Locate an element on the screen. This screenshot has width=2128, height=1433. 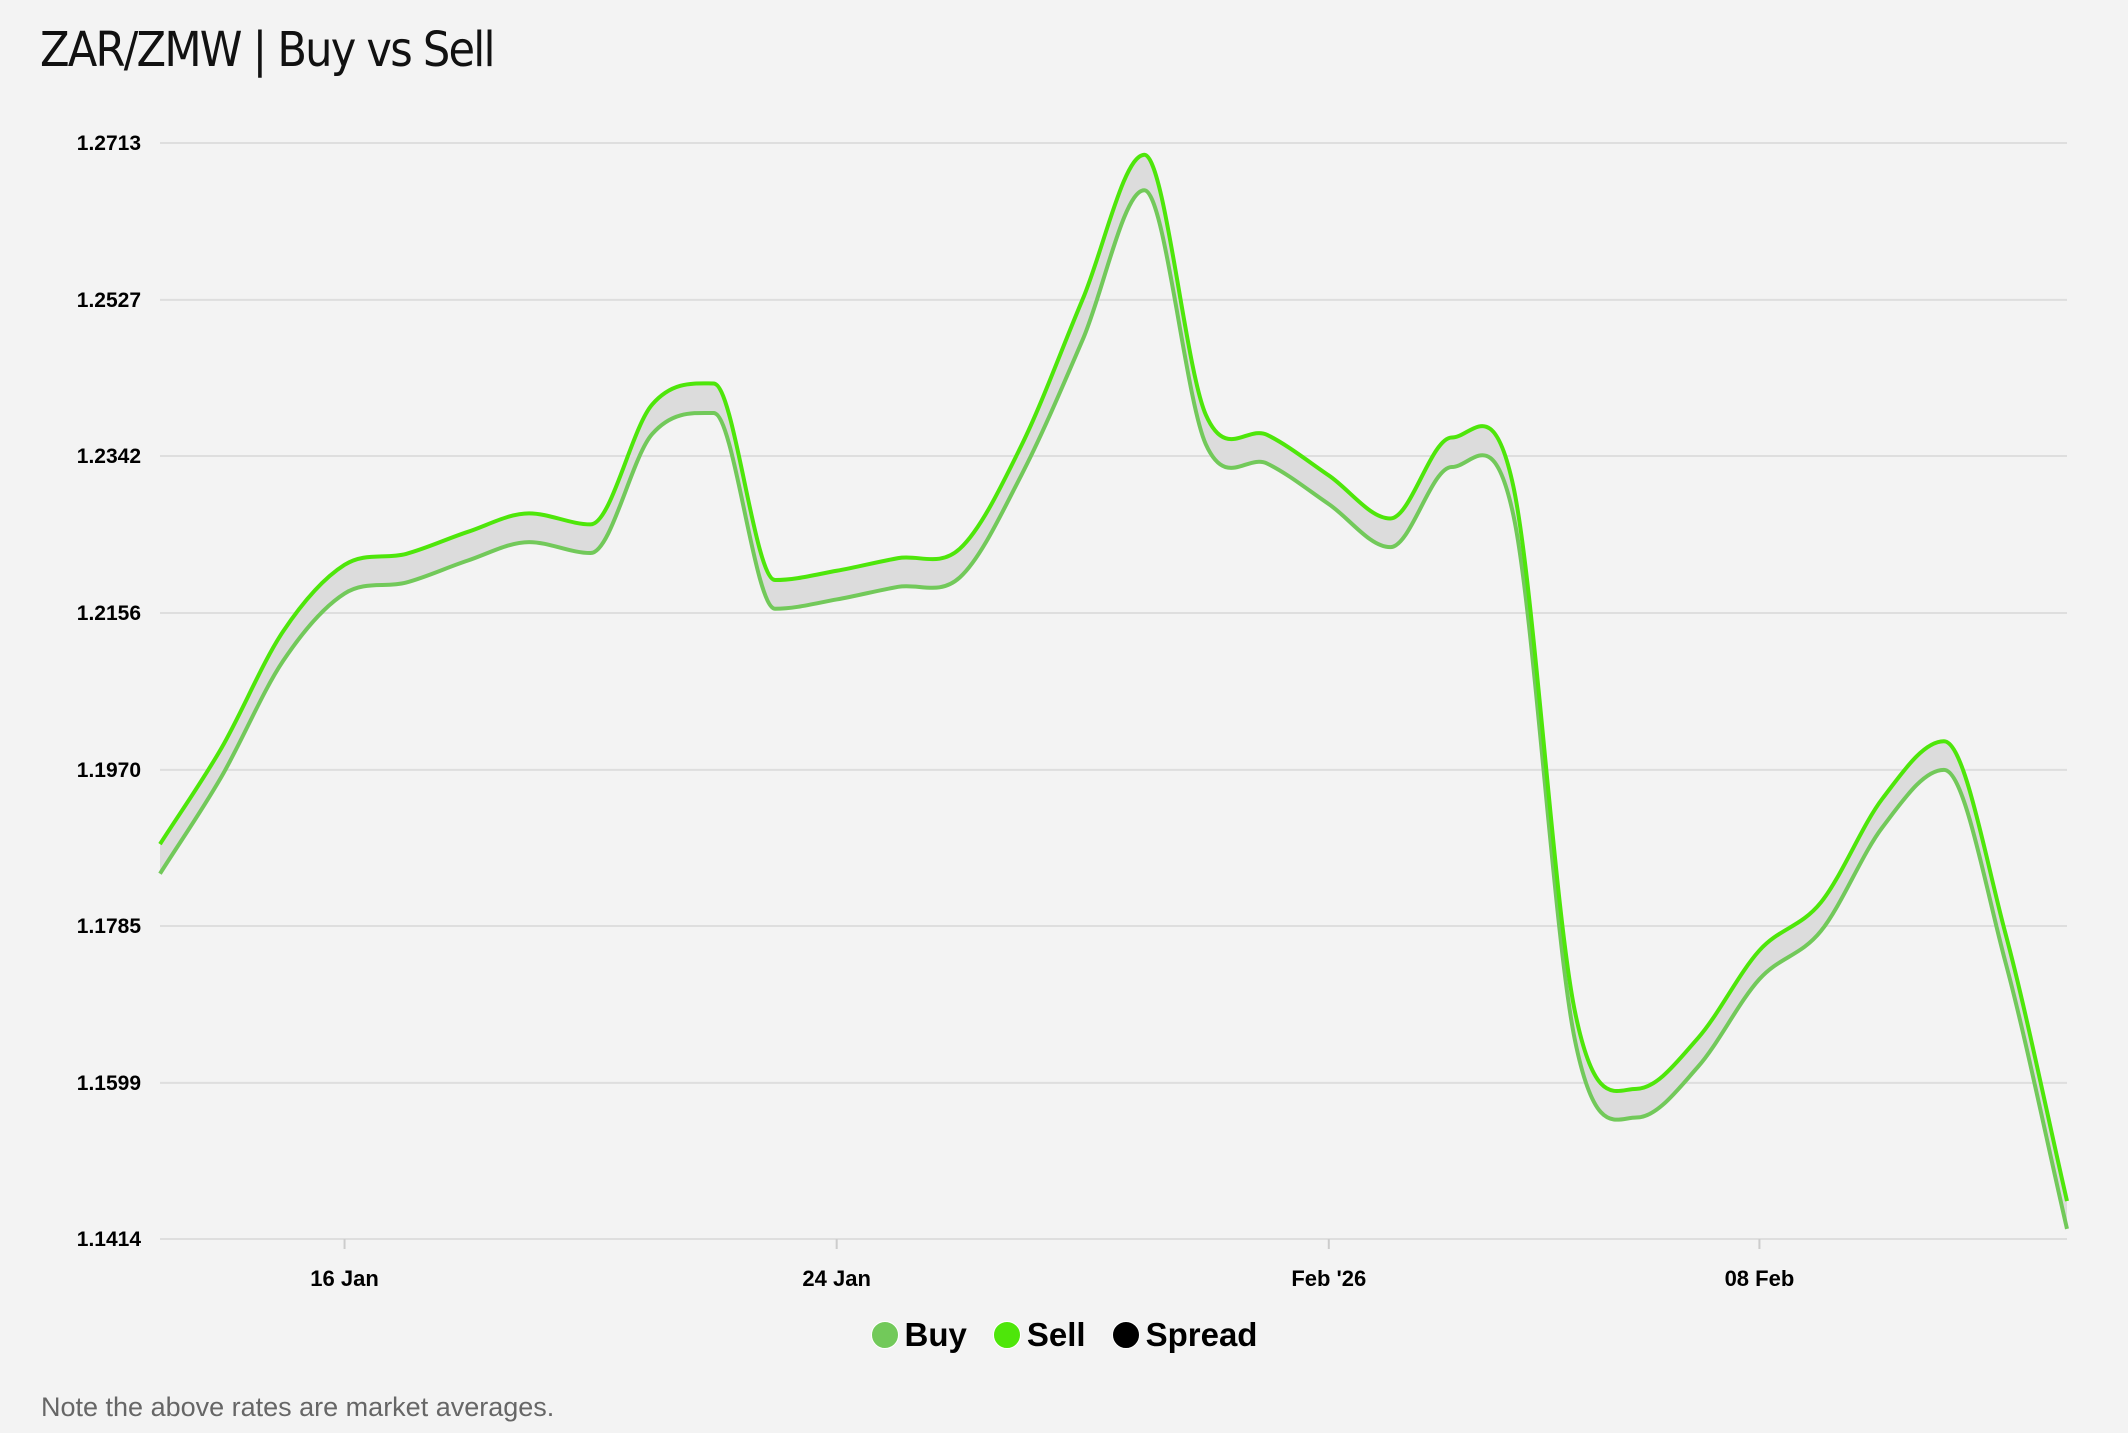
y-tick-label: 1.2713 is located at coordinates (109, 143).